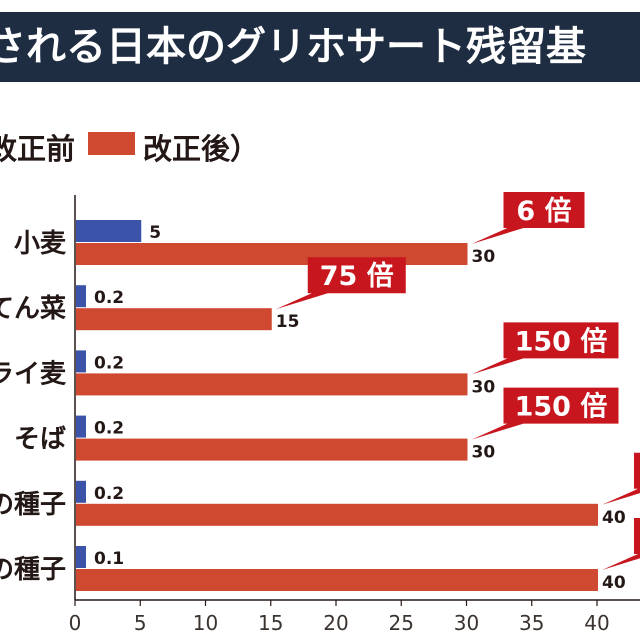 The width and height of the screenshot is (640, 640). What do you see at coordinates (75, 623) in the screenshot?
I see `x-tick-label: 0` at bounding box center [75, 623].